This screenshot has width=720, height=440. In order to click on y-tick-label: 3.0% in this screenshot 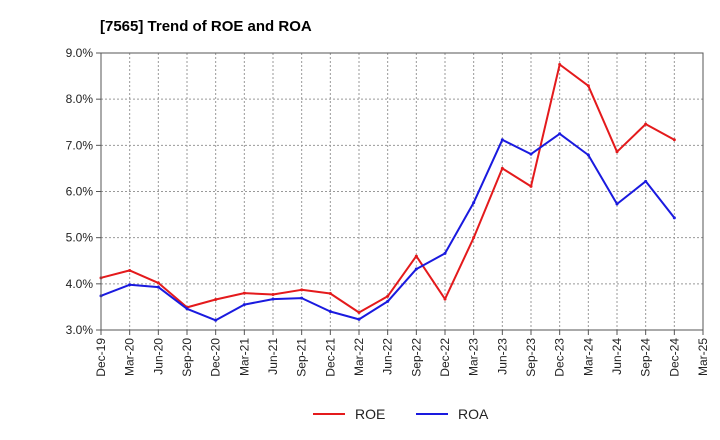, I will do `click(80, 330)`.